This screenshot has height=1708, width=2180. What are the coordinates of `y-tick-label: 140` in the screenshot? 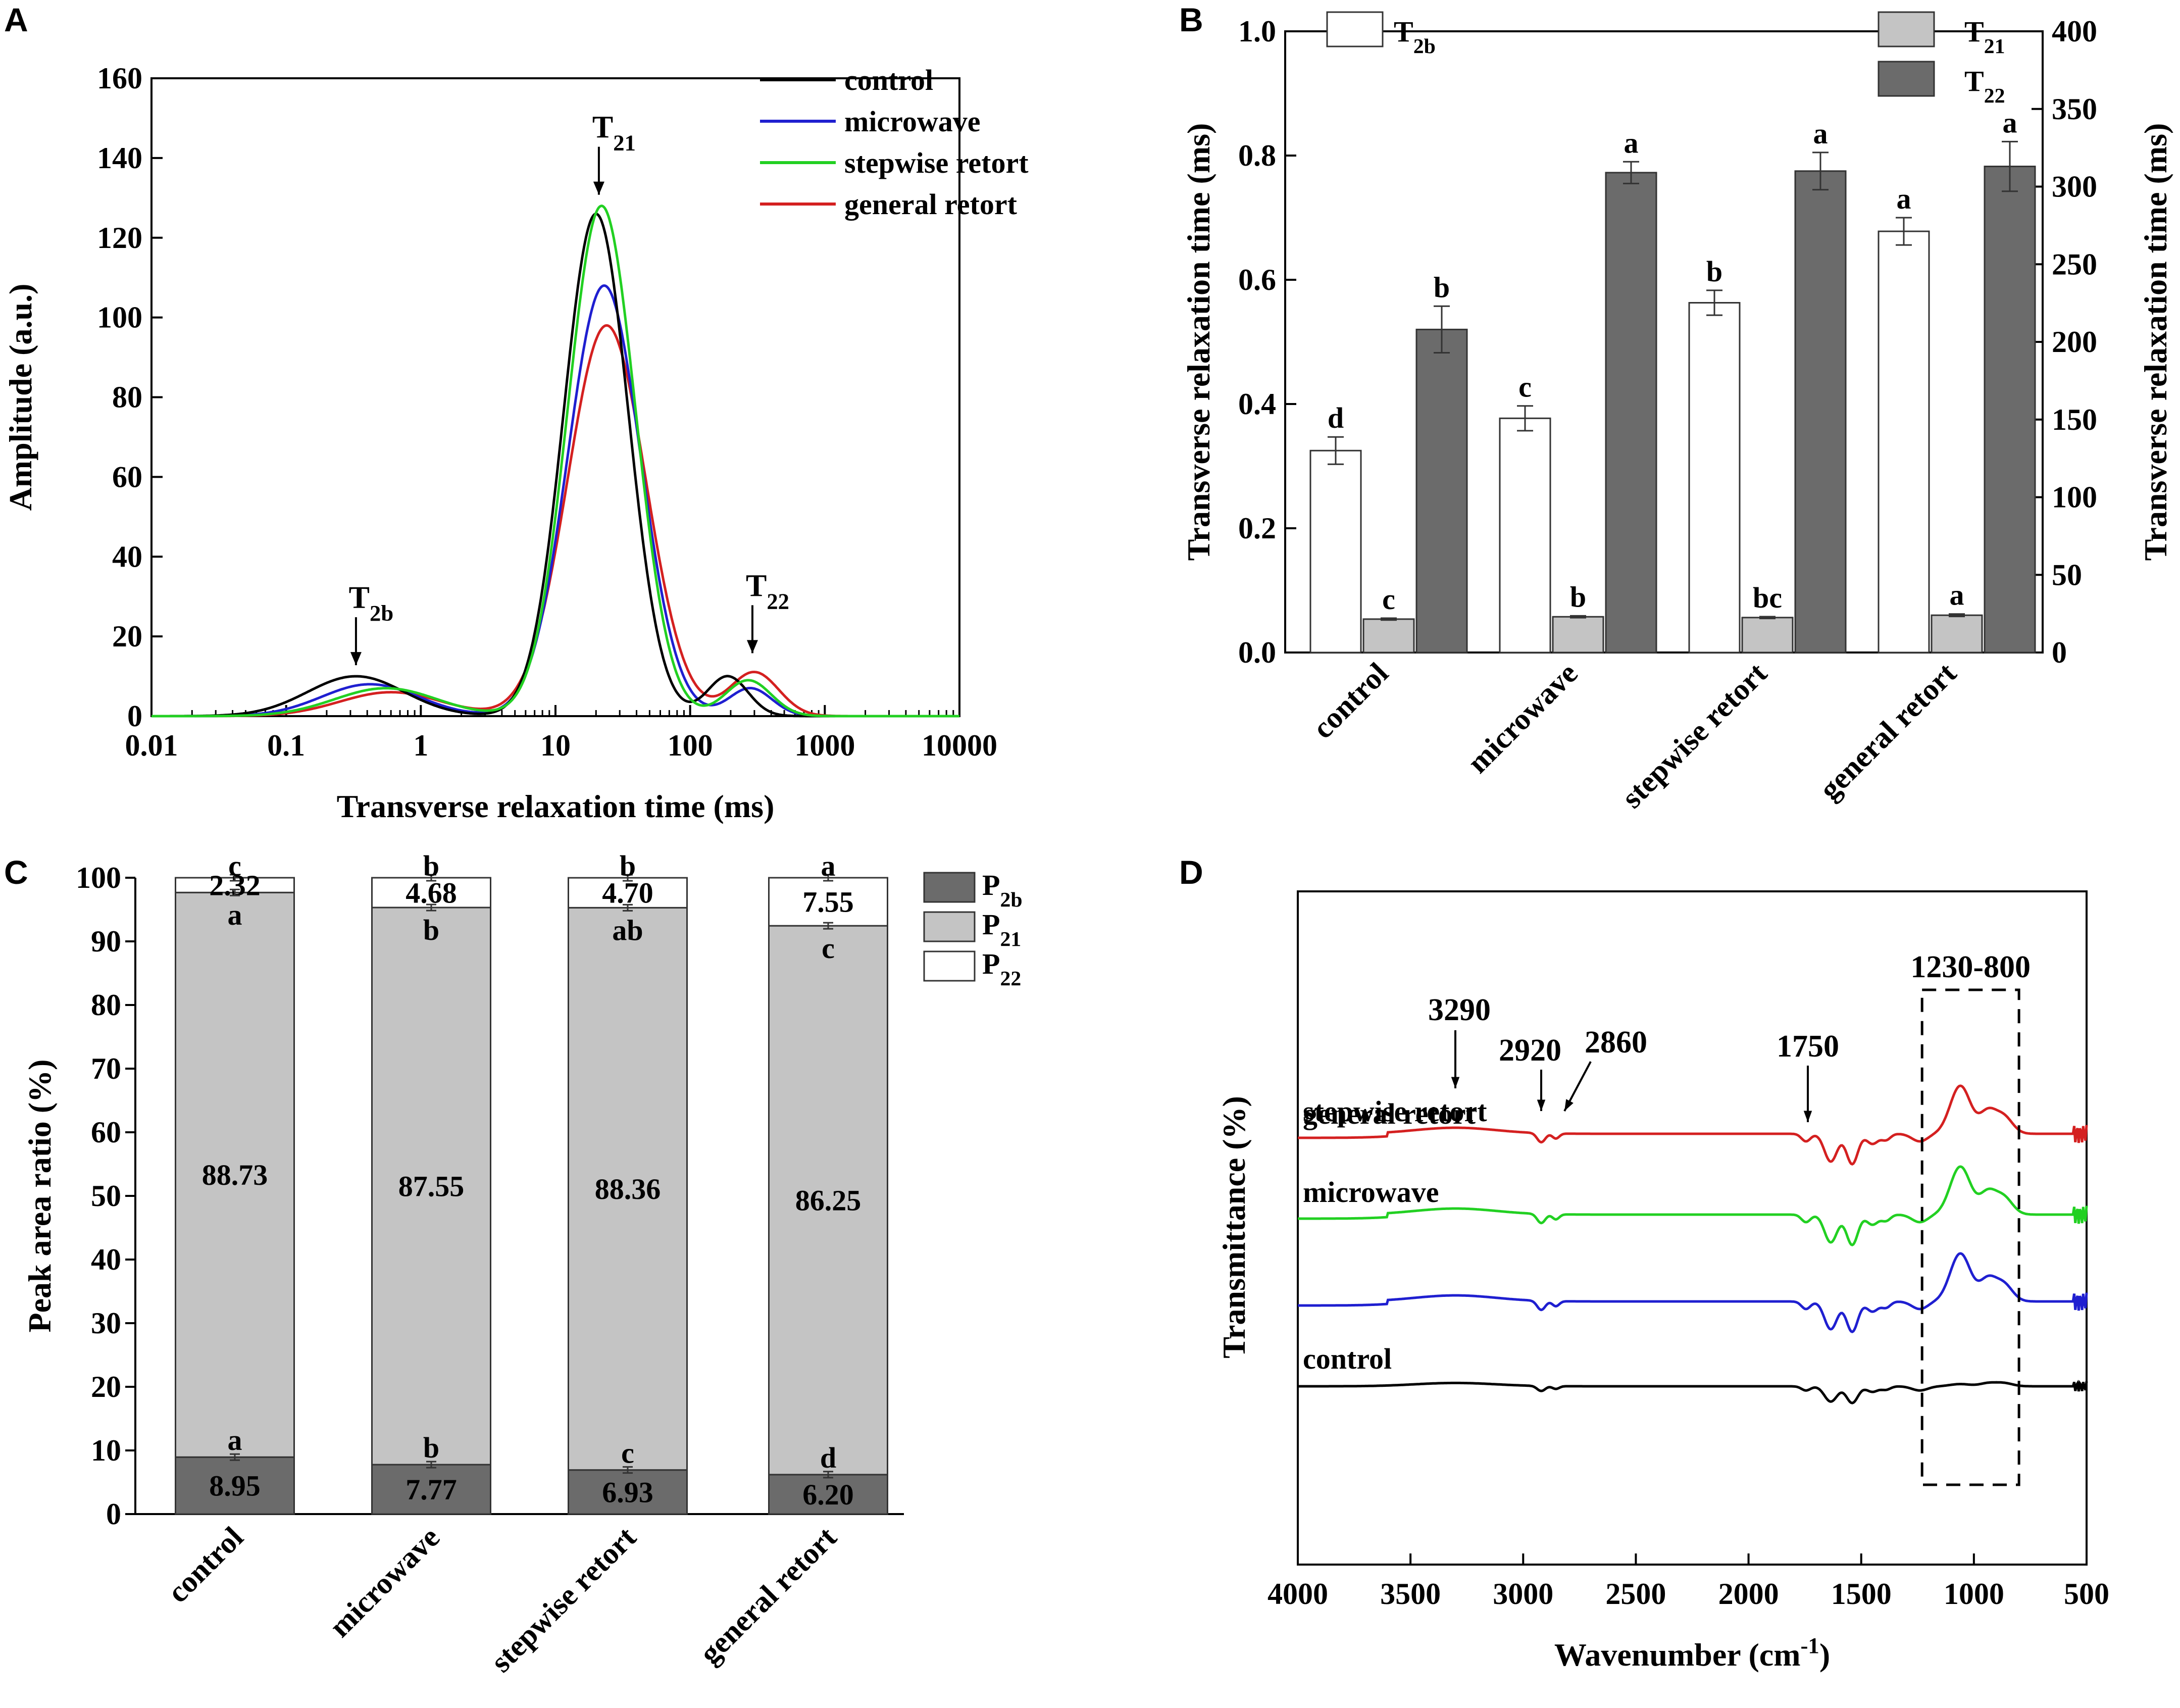 It's located at (119, 158).